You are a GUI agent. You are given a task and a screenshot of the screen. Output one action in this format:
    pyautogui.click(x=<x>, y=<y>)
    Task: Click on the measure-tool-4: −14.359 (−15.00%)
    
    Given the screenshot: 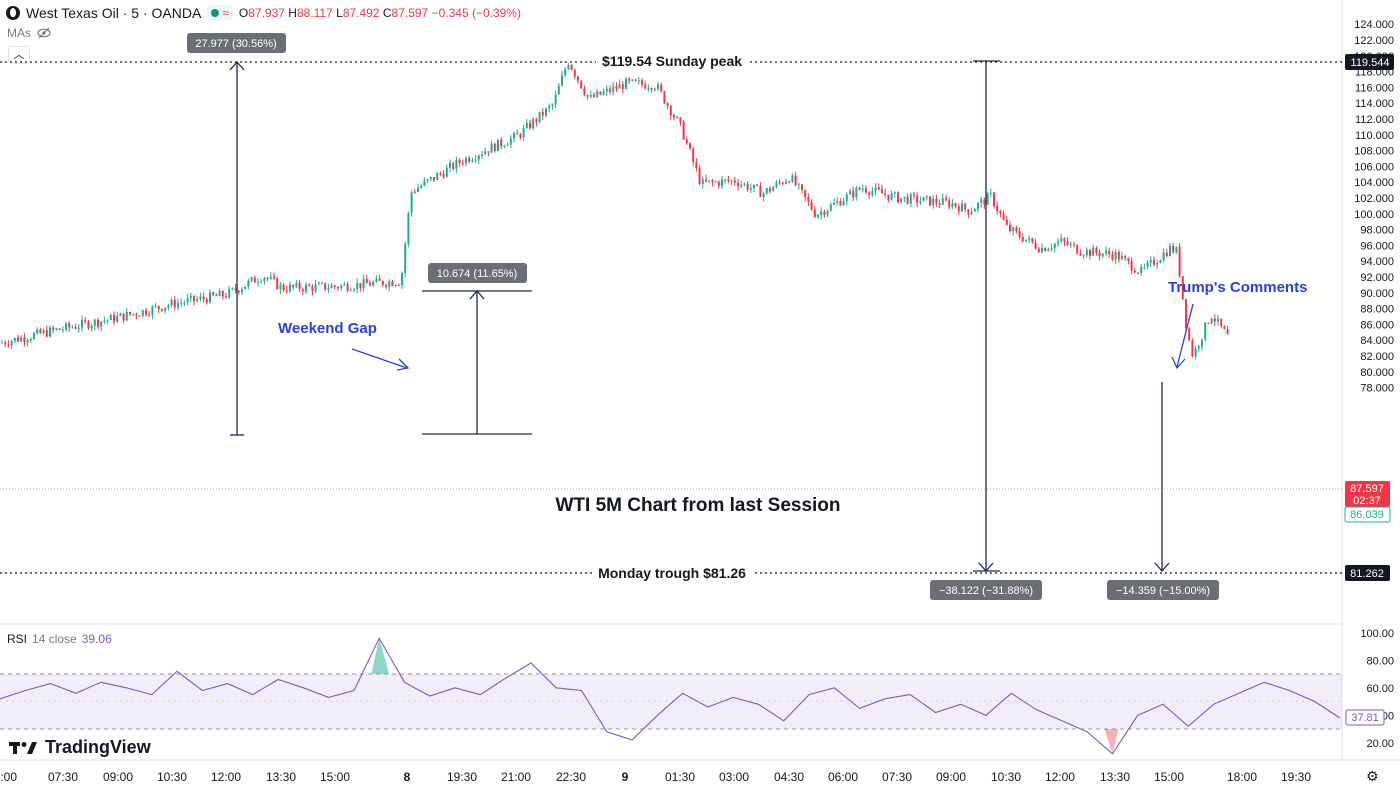 What is the action you would take?
    pyautogui.click(x=1163, y=491)
    